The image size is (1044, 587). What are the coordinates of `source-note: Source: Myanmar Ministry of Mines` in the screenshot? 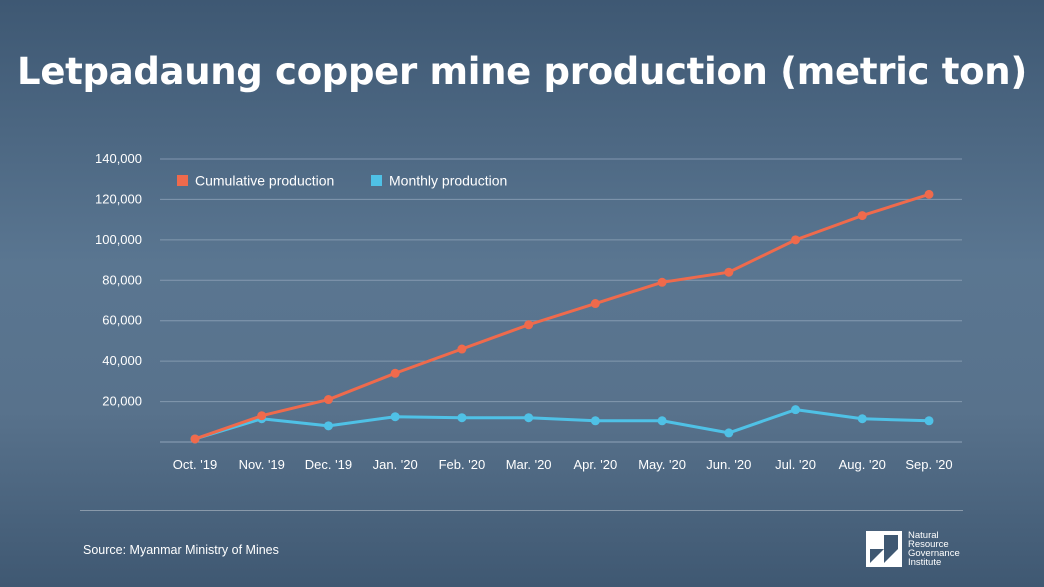 It's located at (181, 550).